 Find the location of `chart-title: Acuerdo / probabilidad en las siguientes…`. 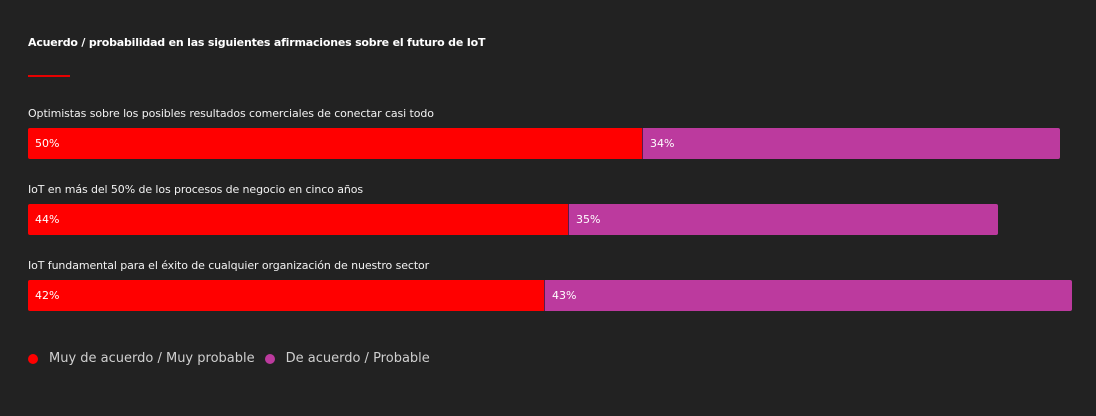

chart-title: Acuerdo / probabilidad en las siguientes… is located at coordinates (257, 42).